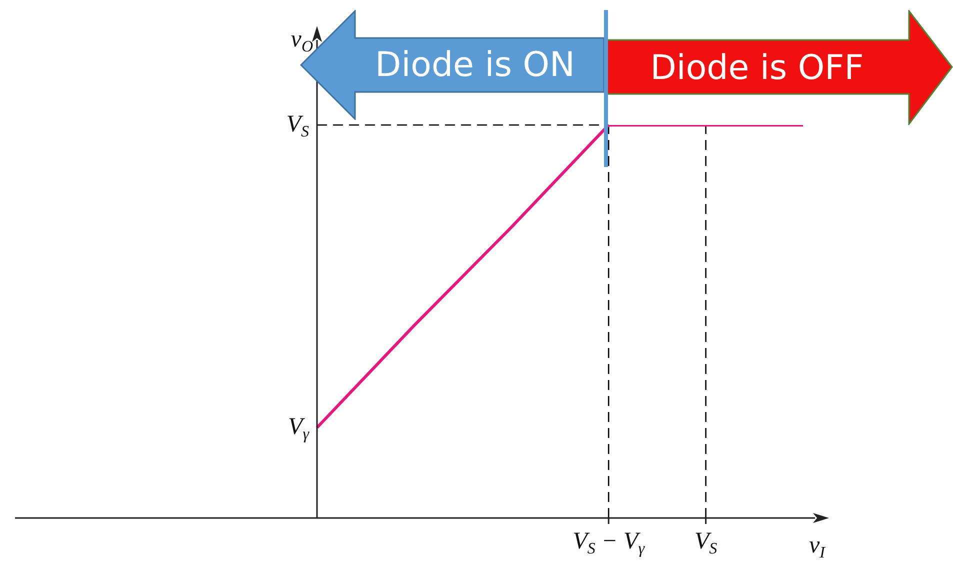 The width and height of the screenshot is (953, 562). What do you see at coordinates (780, 67) in the screenshot?
I see `right-arrow-icon: Diode is OFF` at bounding box center [780, 67].